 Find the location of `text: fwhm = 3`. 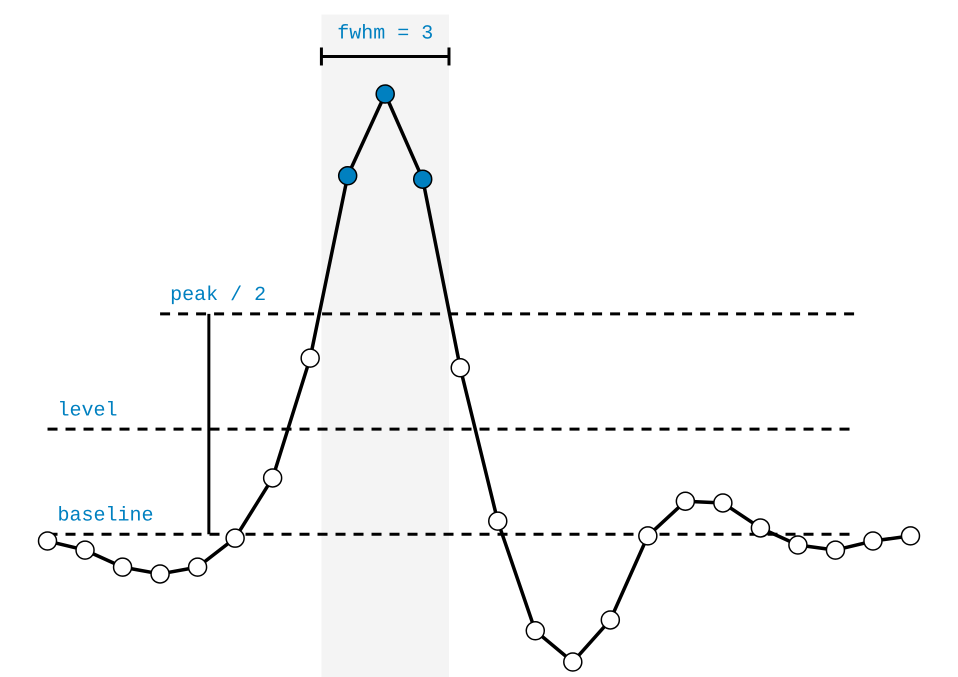

text: fwhm = 3 is located at coordinates (385, 34).